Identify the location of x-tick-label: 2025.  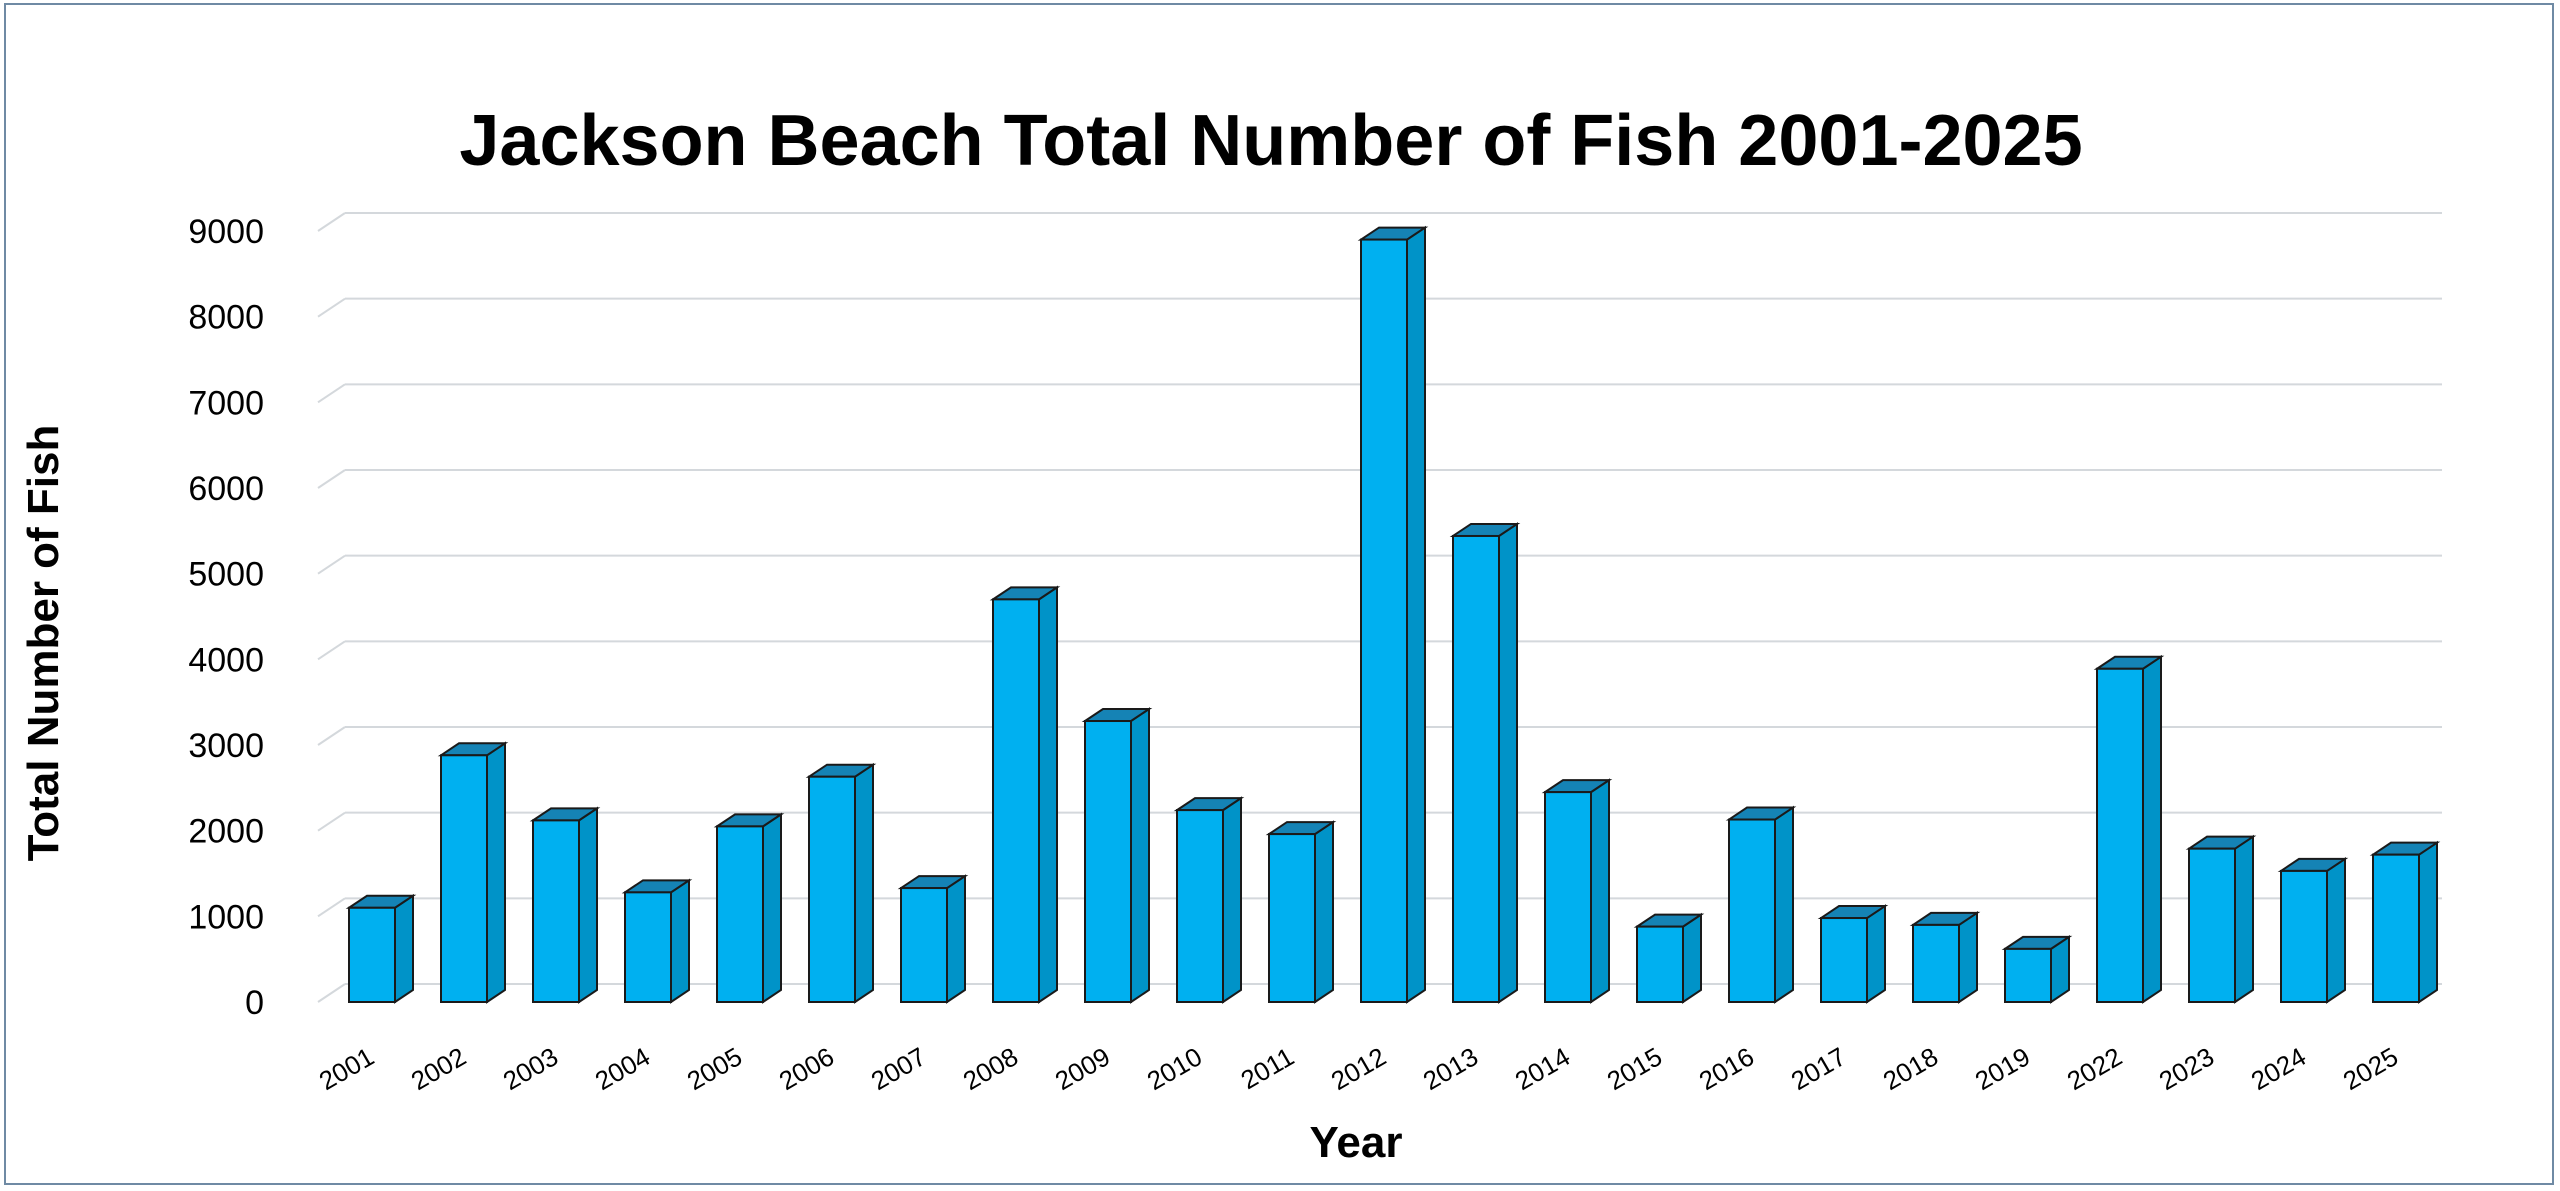
(2370, 1068).